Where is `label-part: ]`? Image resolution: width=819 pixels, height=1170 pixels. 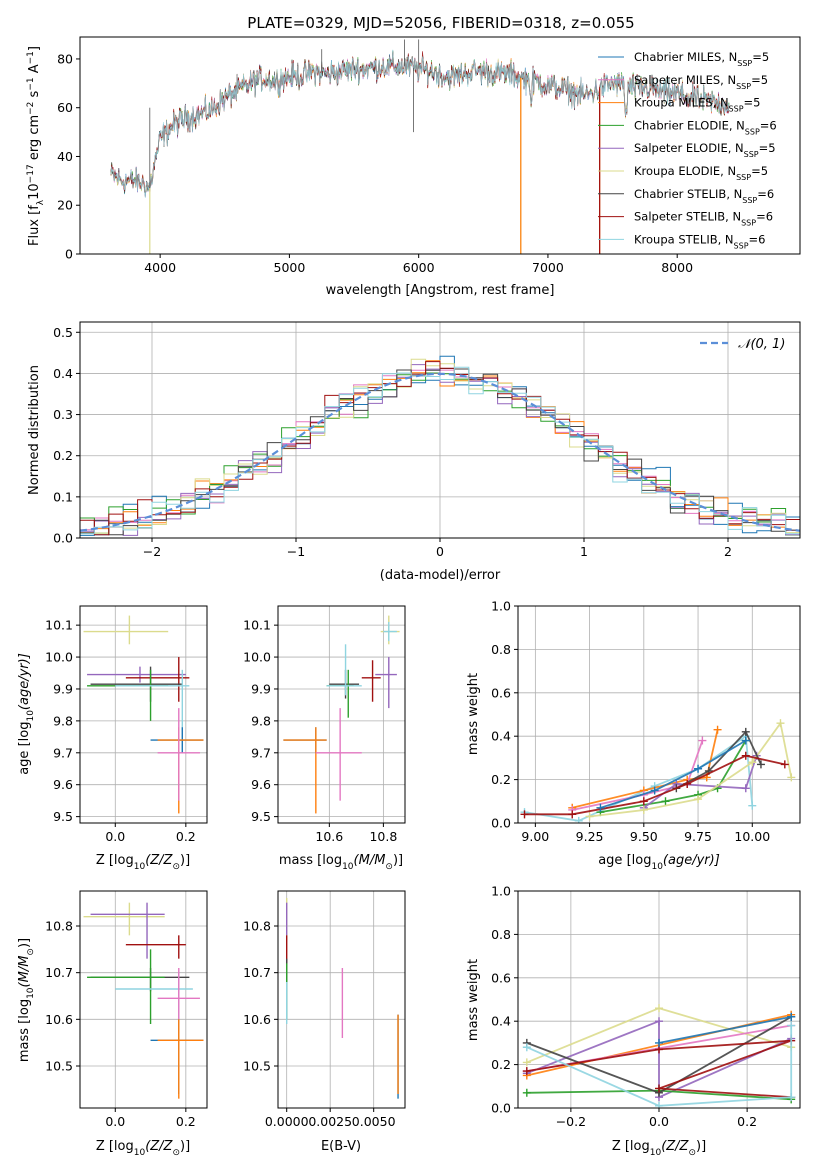 label-part: ] is located at coordinates (34, 48).